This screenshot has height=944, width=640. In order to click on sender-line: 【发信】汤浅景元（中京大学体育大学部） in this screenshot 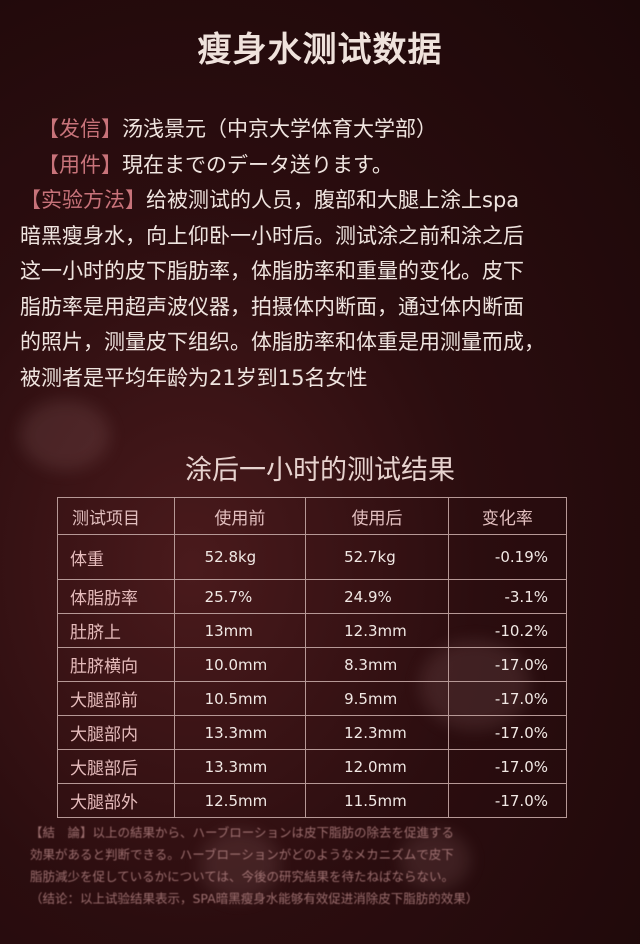, I will do `click(325, 130)`.